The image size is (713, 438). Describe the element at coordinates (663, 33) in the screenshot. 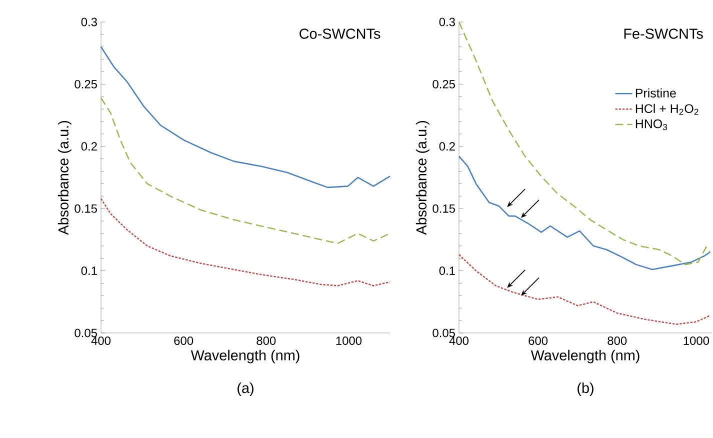

I see `chart-title: Fe-SWCNTs` at that location.